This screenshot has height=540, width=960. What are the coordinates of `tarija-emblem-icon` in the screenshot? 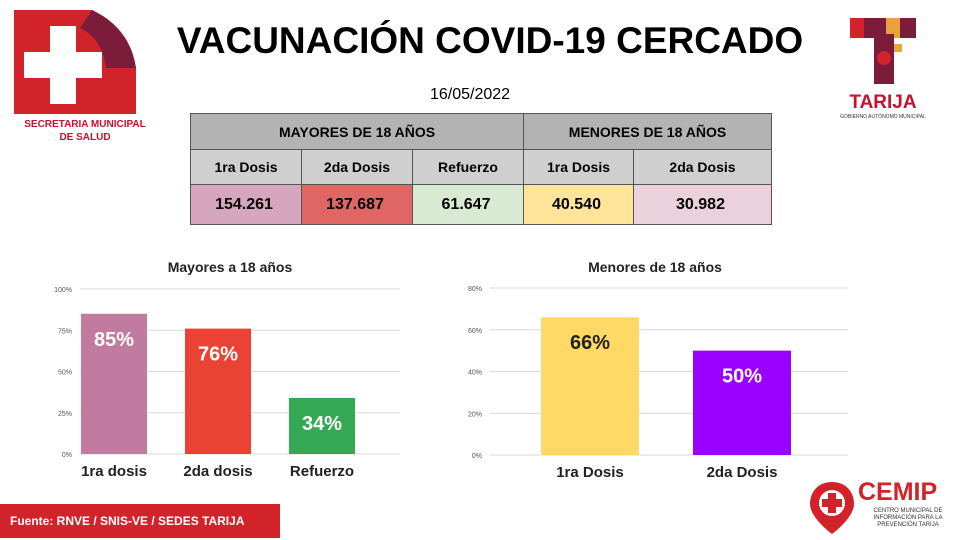 It's located at (883, 51).